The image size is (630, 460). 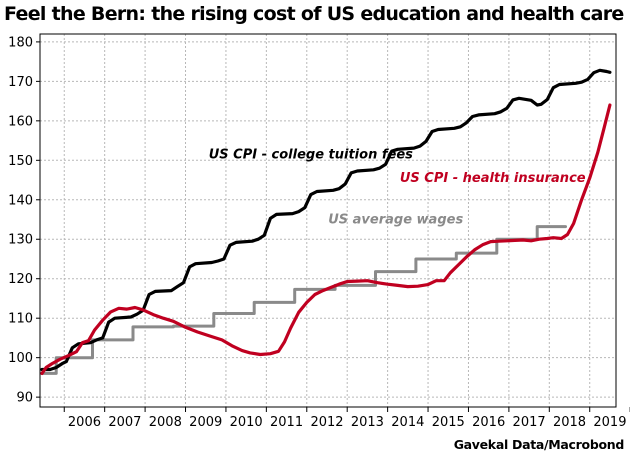 I want to click on annotation-college-tuition: US CPI - college tuition fees, so click(x=311, y=154).